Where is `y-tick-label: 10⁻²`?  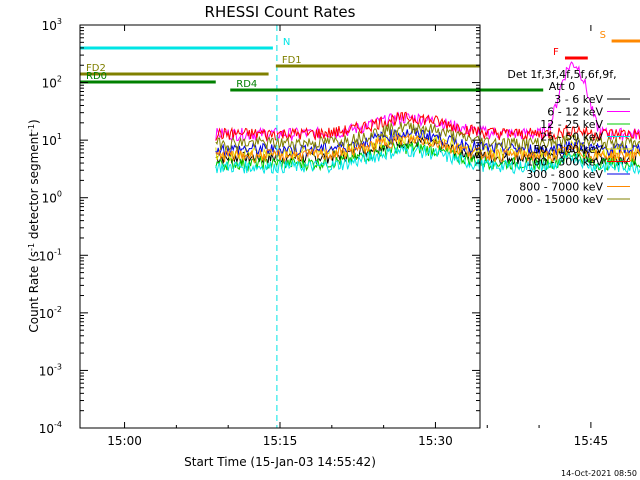
y-tick-label: 10⁻² is located at coordinates (50, 313).